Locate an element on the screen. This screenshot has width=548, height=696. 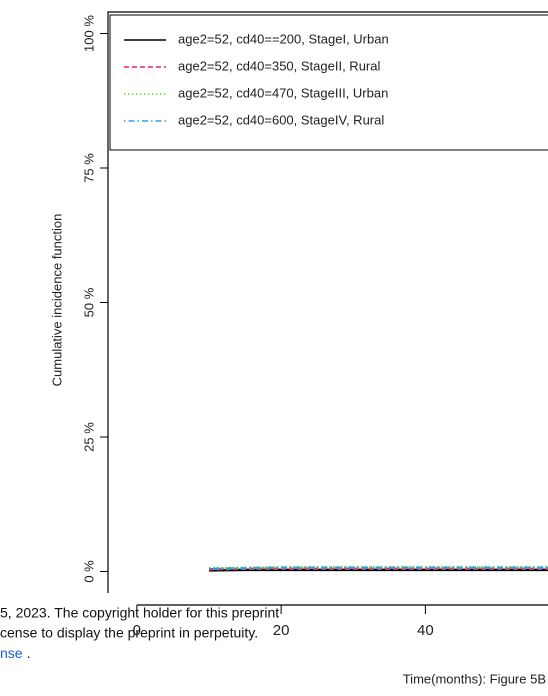
y-tick-label: 50 % is located at coordinates (88, 302).